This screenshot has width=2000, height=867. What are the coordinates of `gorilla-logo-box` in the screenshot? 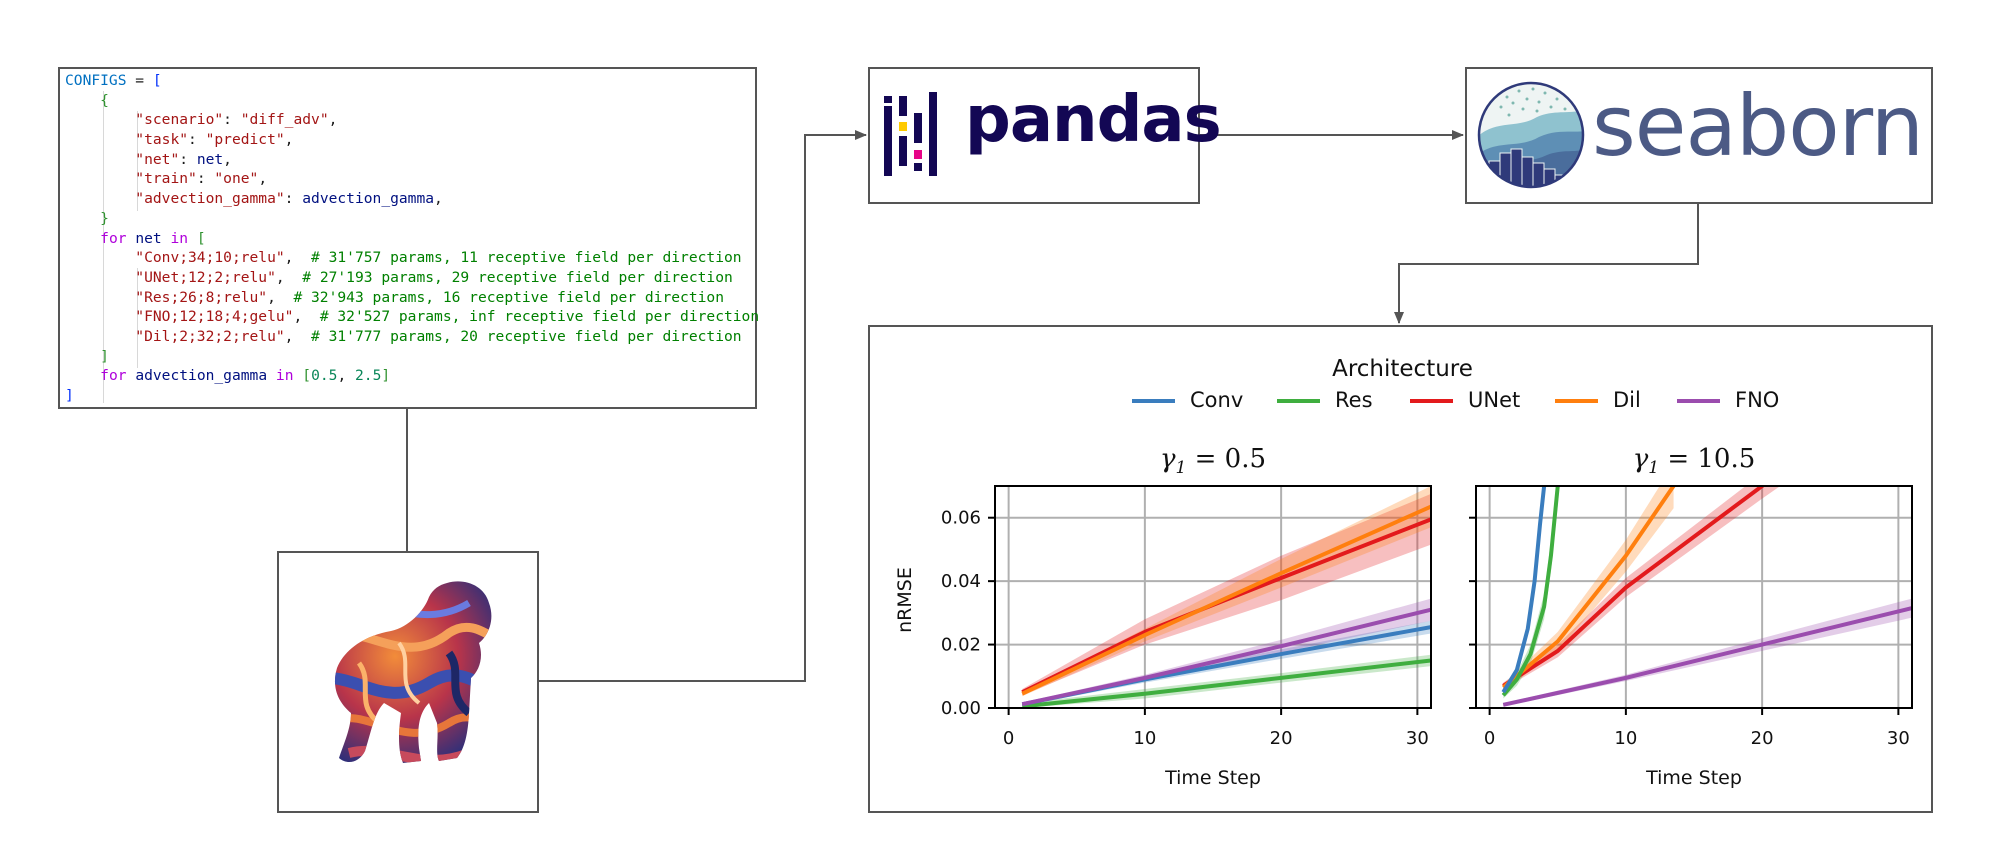 It's located at (408, 682).